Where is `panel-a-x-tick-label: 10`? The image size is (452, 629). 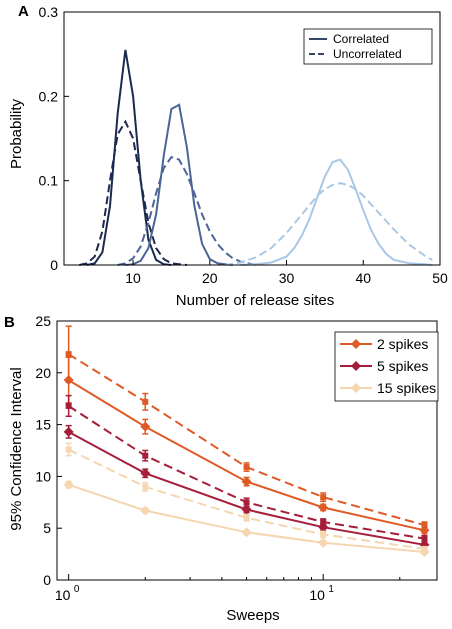 panel-a-x-tick-label: 10 is located at coordinates (133, 278).